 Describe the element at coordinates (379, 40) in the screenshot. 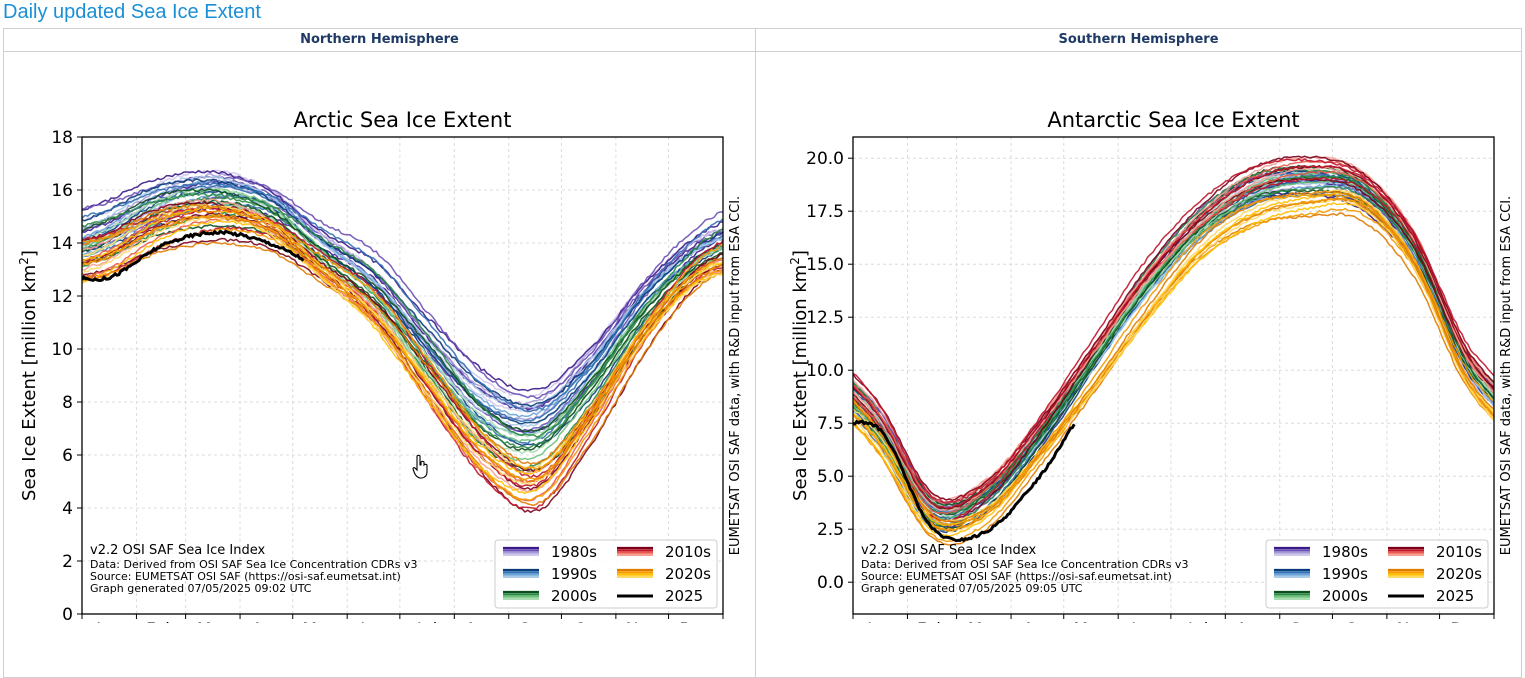

I see `northern-hemisphere-header: Northern Hemisphere` at that location.